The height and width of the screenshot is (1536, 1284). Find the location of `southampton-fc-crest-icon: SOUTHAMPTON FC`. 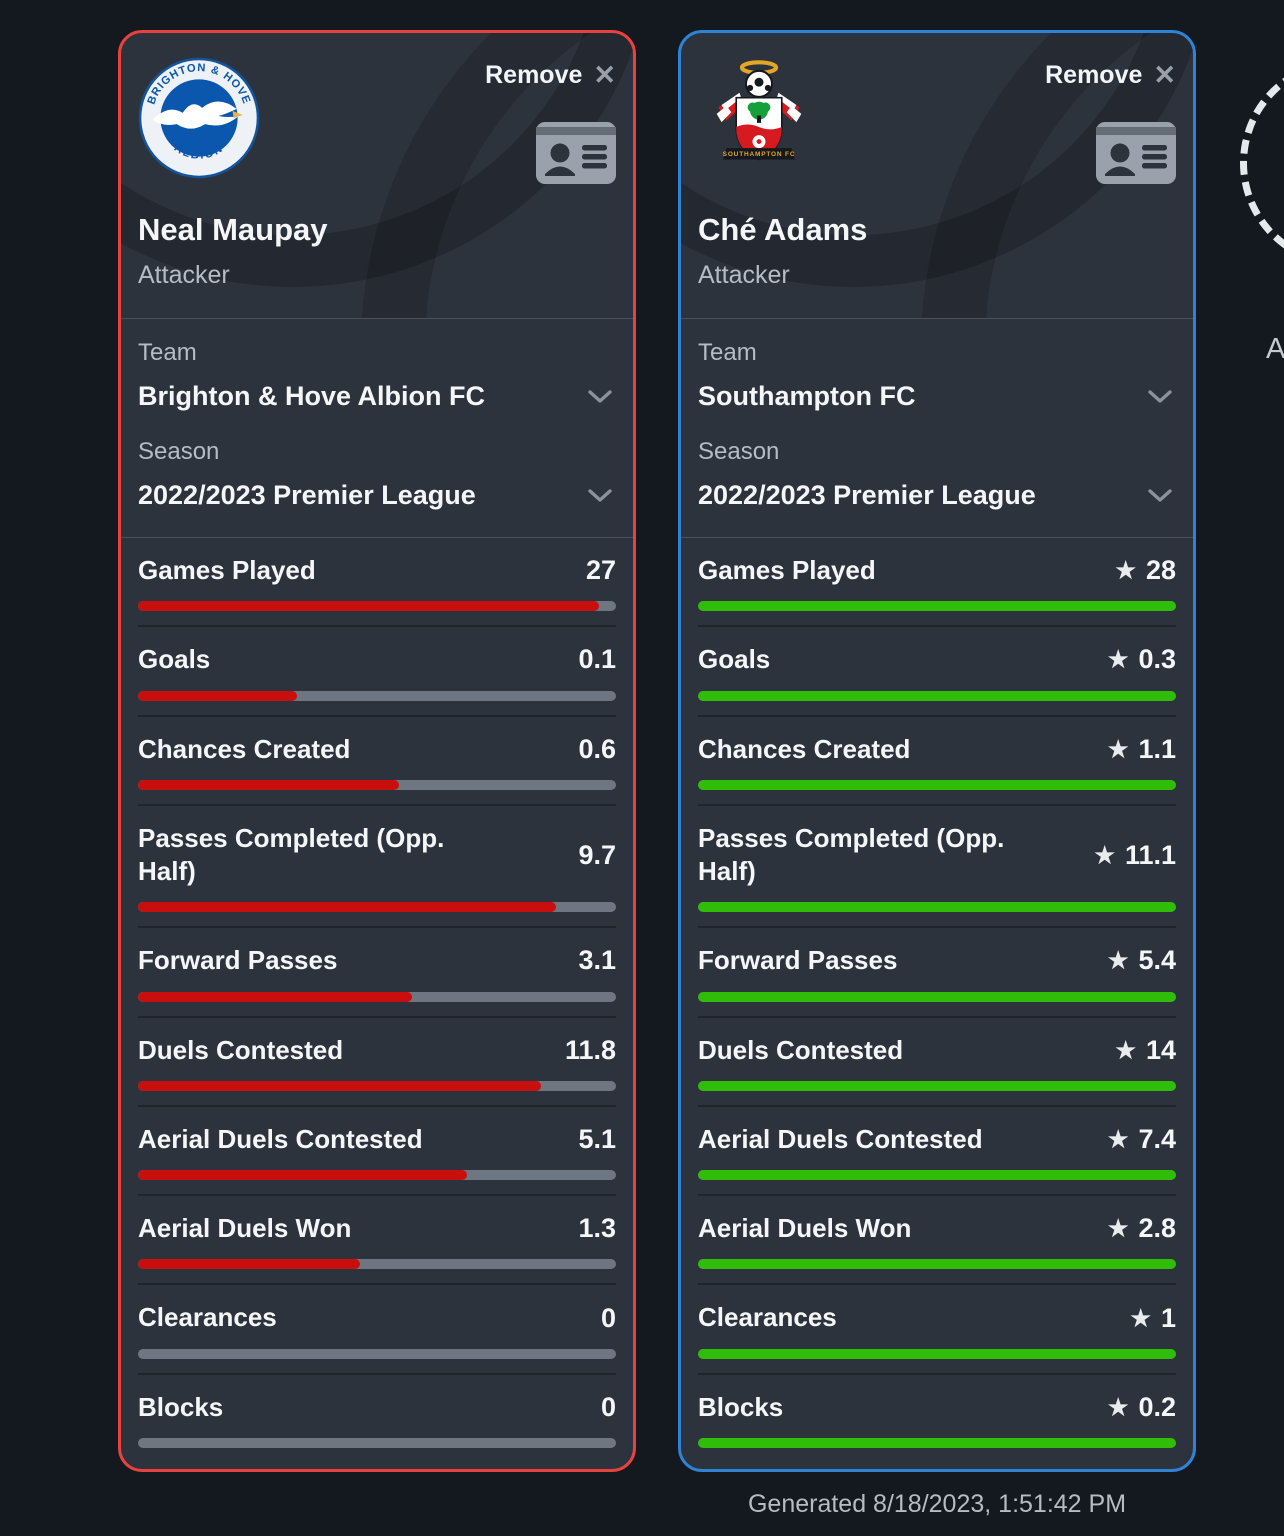

southampton-fc-crest-icon: SOUTHAMPTON FC is located at coordinates (759, 118).